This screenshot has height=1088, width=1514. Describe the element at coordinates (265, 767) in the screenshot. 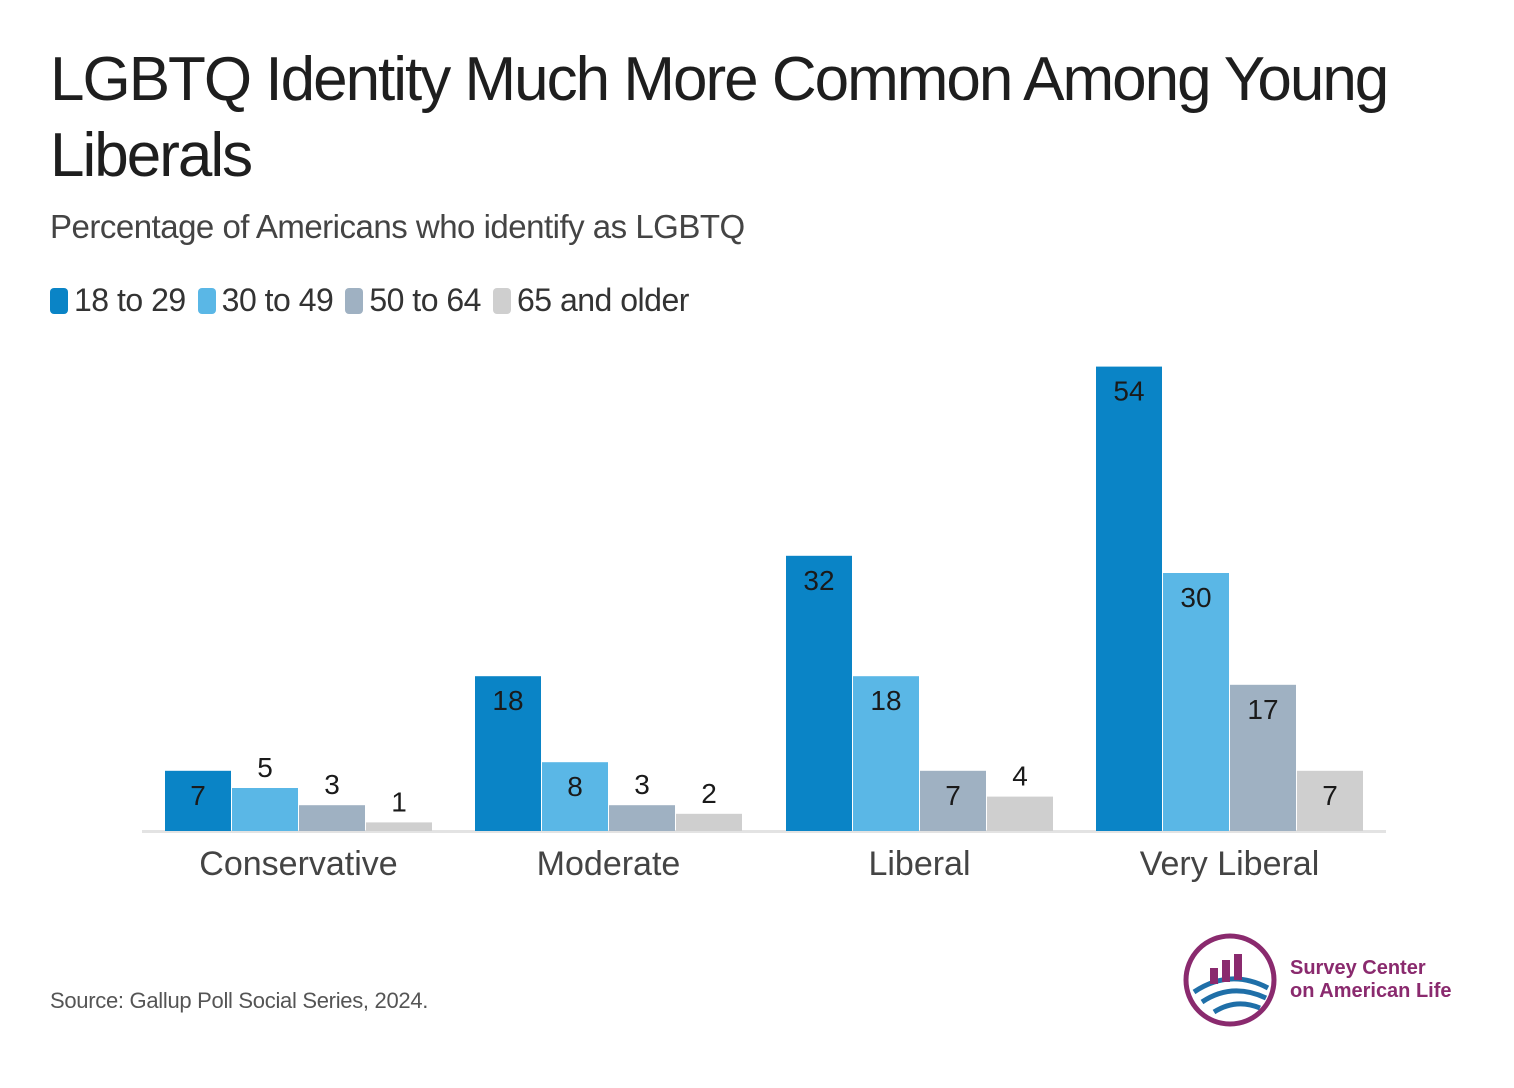

I see `data-label-conservative-30-to-49: 5` at that location.